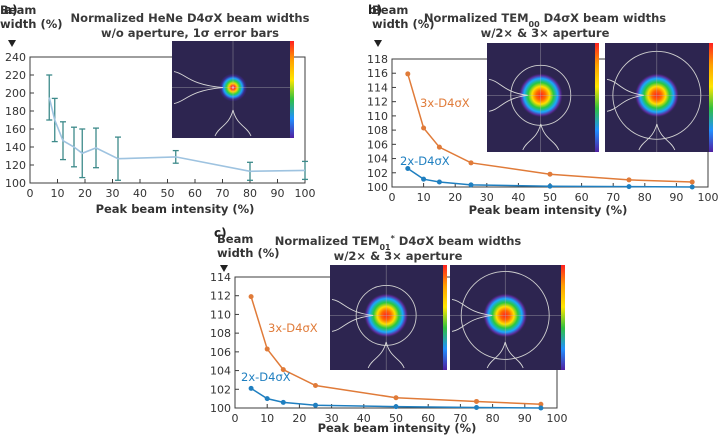  I want to click on y-tick-label: 160, so click(15, 129).